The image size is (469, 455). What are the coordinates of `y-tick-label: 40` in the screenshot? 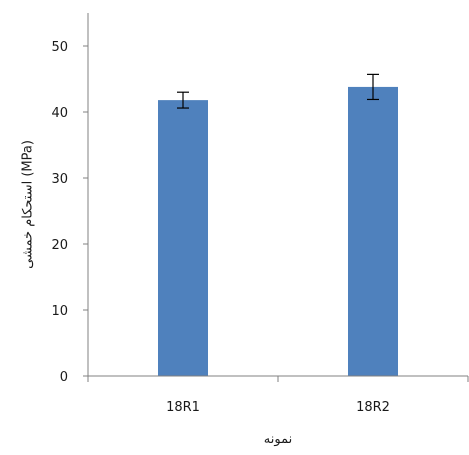 It's located at (59, 113).